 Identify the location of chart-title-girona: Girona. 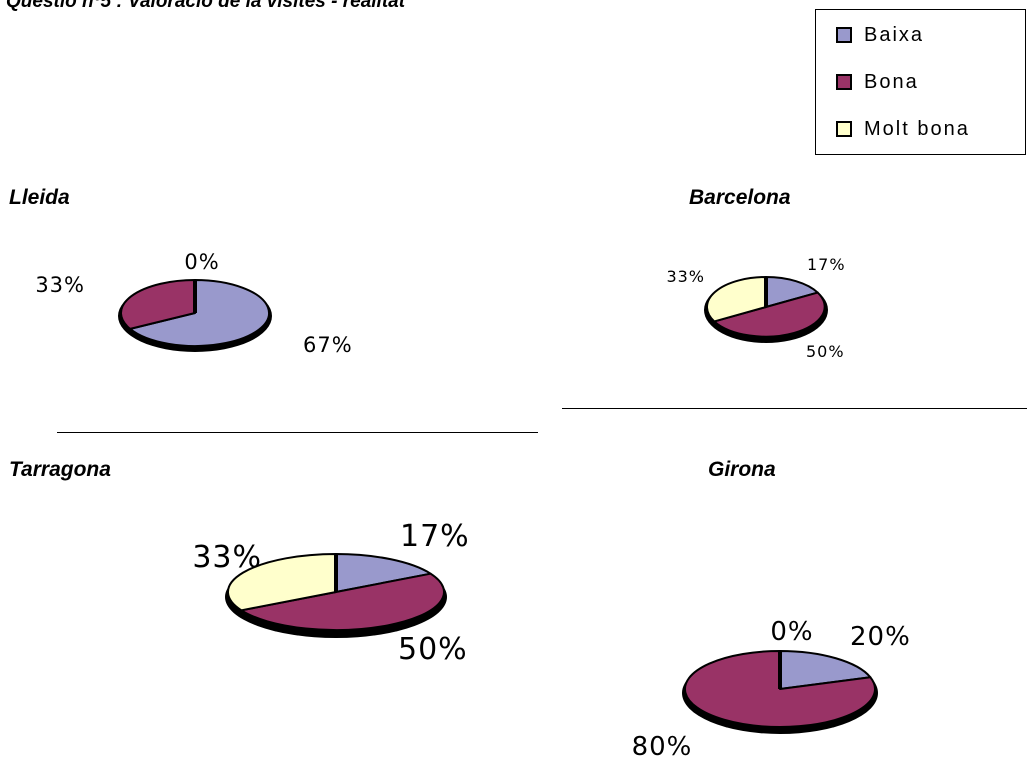
(742, 469).